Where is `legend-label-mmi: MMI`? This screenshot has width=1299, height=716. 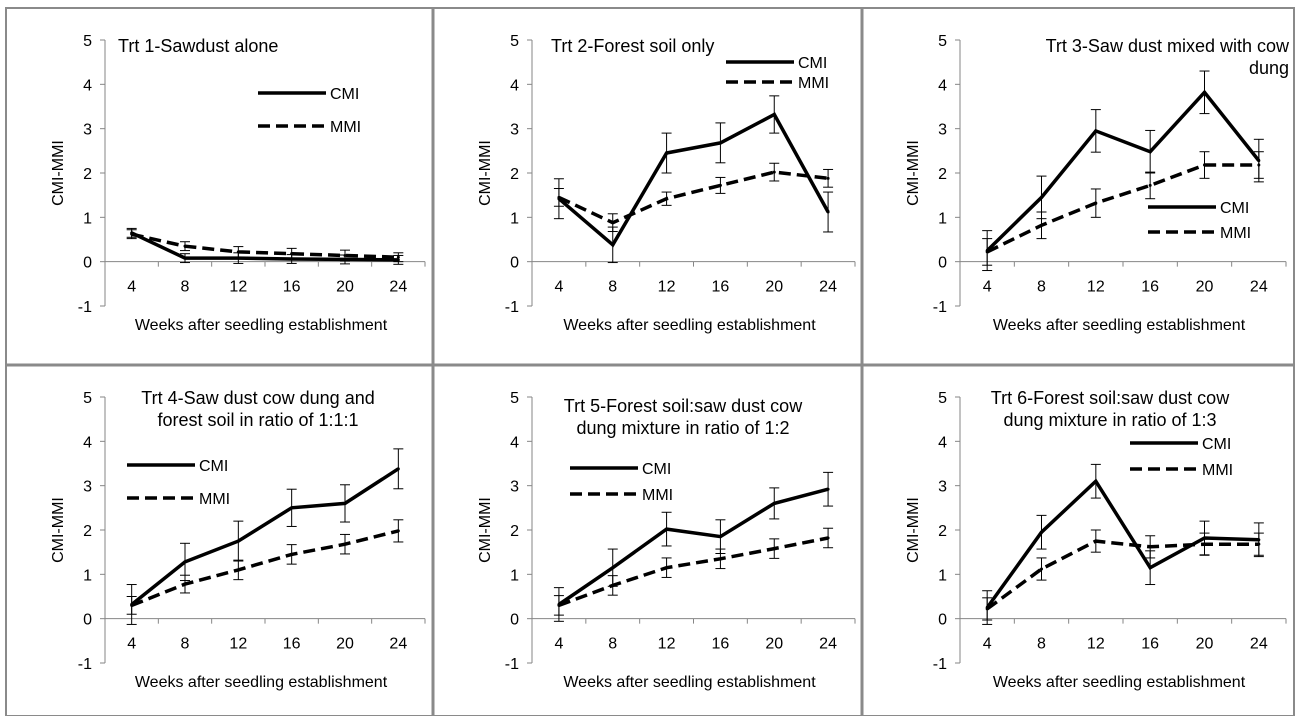
legend-label-mmi: MMI is located at coordinates (345, 127).